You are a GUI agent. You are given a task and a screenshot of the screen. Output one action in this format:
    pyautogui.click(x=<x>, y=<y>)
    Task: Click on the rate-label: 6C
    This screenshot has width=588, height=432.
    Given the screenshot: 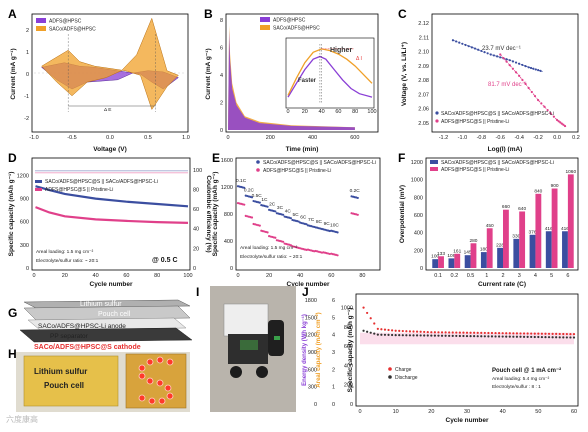 What is the action you would take?
    pyautogui.click(x=303, y=217)
    